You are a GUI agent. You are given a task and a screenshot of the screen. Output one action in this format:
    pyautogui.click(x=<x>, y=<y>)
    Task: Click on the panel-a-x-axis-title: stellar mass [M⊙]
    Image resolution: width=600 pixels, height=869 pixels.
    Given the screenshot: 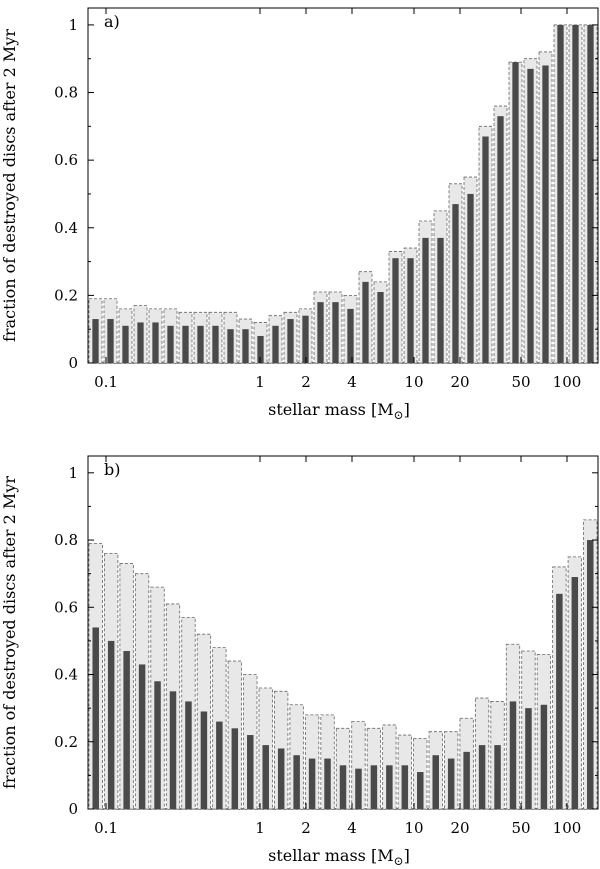 What is the action you would take?
    pyautogui.click(x=339, y=411)
    